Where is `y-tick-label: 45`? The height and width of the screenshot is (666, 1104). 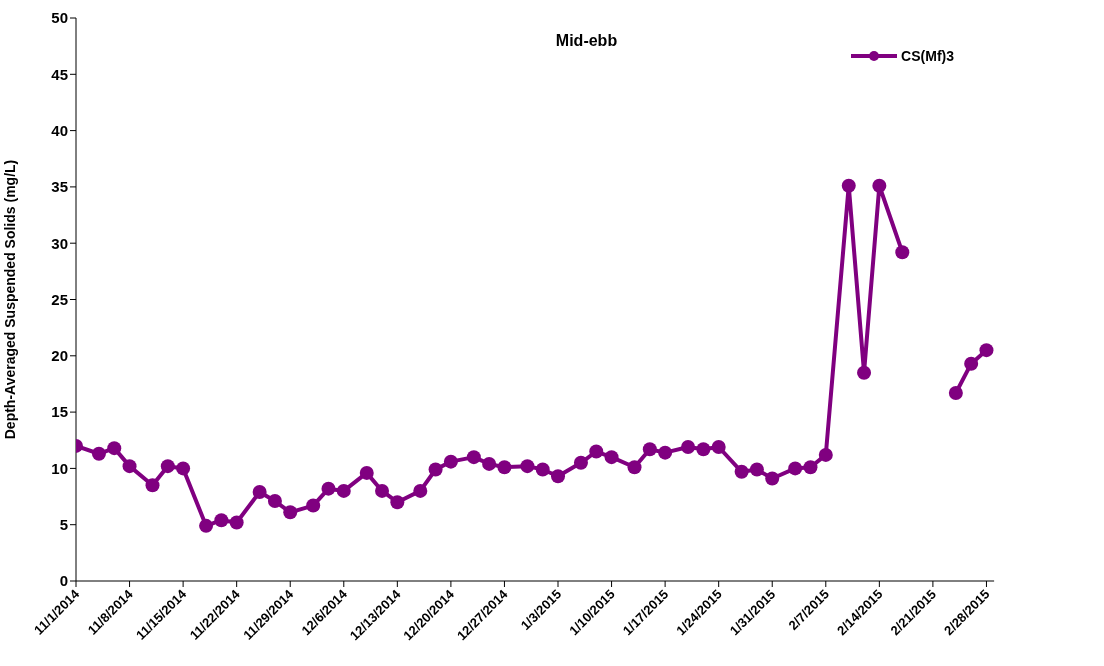 y-tick-label: 45 is located at coordinates (59, 74).